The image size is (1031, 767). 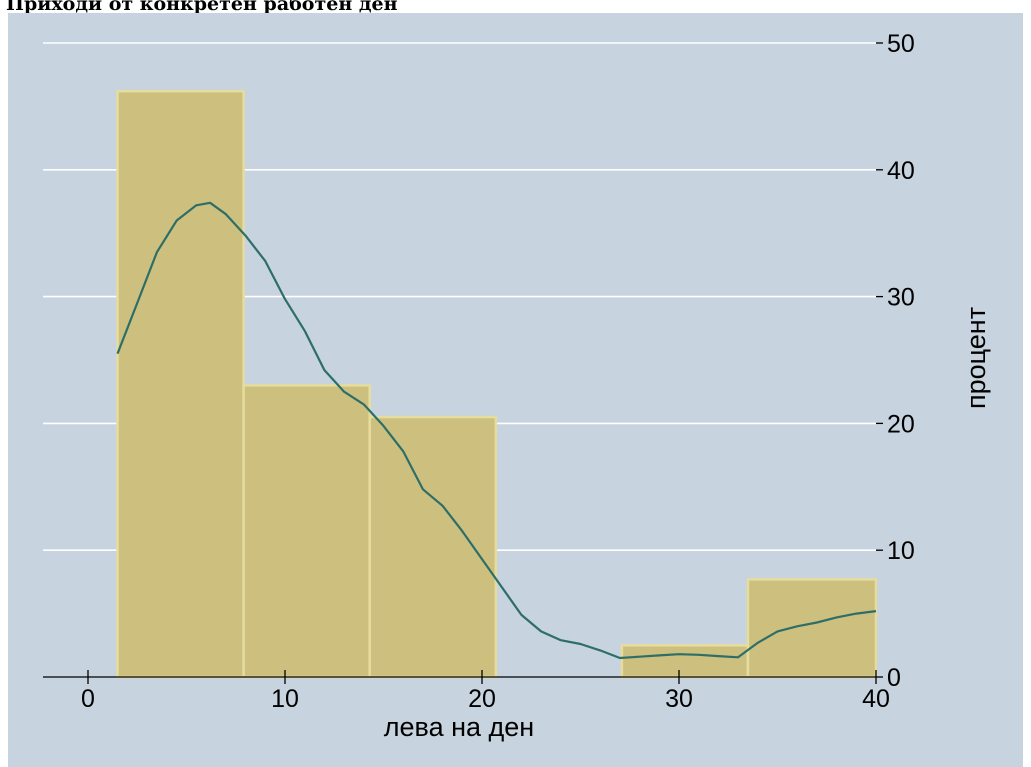 I want to click on y-tick-label: 40, so click(x=901, y=171).